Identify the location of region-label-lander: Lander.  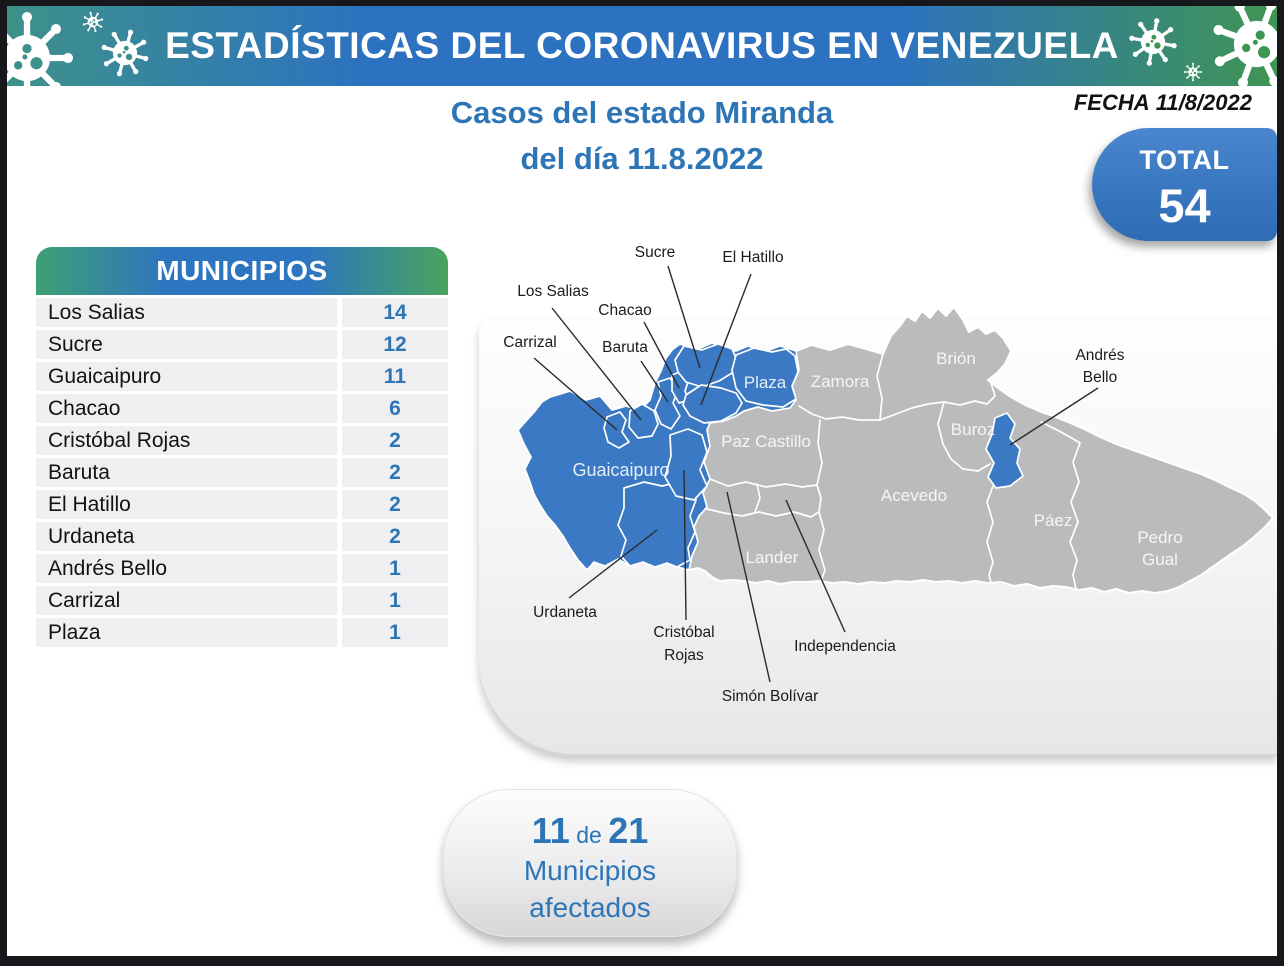
(772, 557).